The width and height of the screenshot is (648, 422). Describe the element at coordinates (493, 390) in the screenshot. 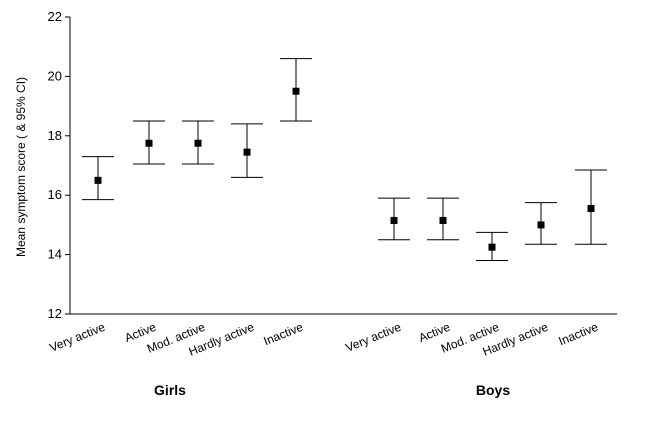

I see `group-label: Boys` at that location.